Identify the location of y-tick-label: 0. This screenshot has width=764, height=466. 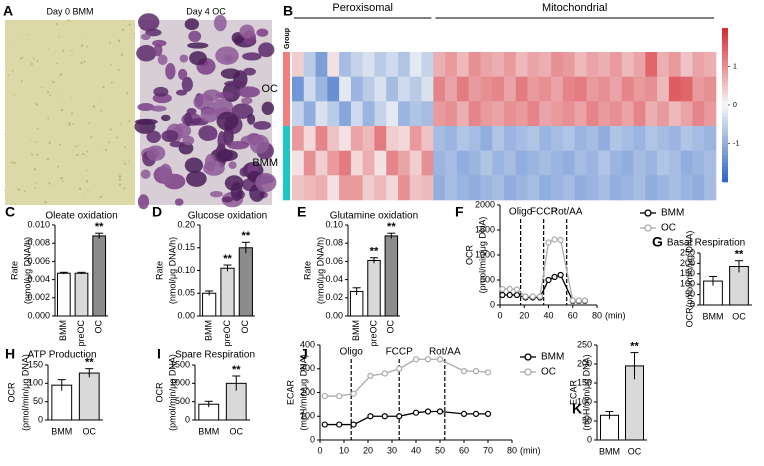
(492, 304).